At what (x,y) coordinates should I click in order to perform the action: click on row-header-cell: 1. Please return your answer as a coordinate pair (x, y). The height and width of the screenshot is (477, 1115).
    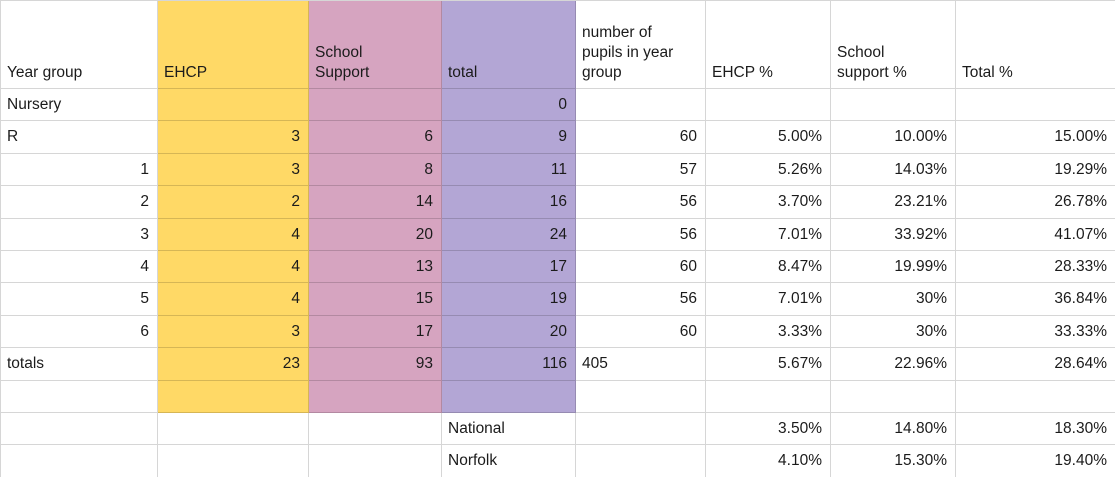
    Looking at the image, I should click on (79, 170).